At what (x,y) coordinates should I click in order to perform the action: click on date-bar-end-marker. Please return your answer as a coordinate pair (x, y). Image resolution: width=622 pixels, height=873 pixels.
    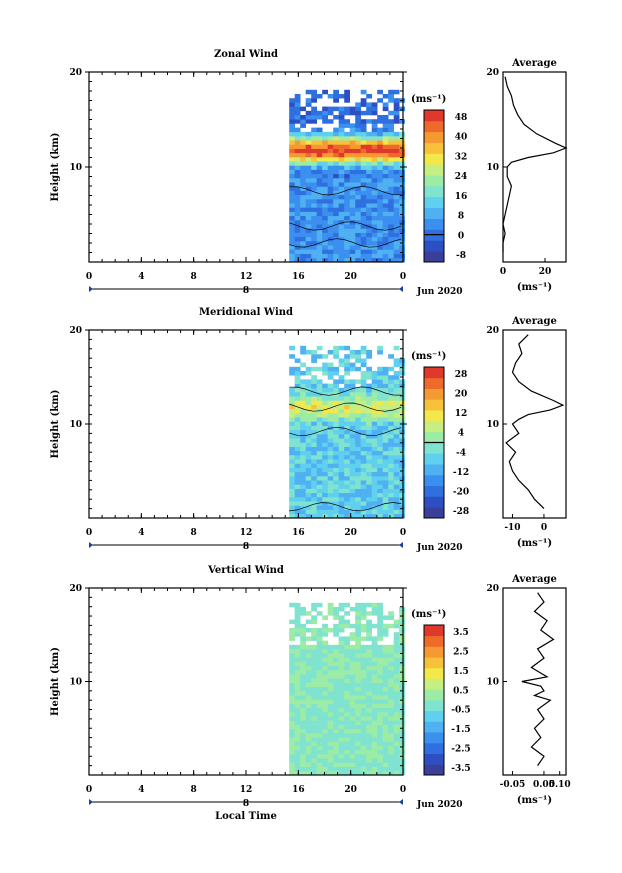
    Looking at the image, I should click on (401, 802).